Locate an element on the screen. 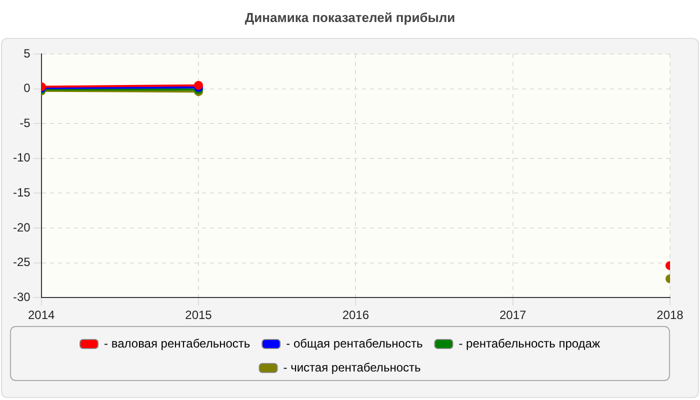 The width and height of the screenshot is (700, 400). legend-label: - рентабельность продаж is located at coordinates (529, 343).